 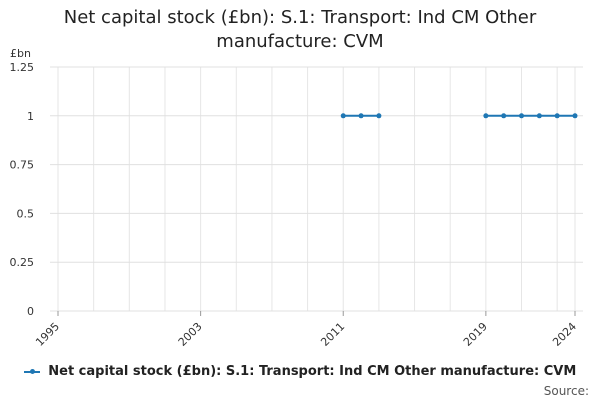 What do you see at coordinates (22, 67) in the screenshot?
I see `y-tick-label: 1.25` at bounding box center [22, 67].